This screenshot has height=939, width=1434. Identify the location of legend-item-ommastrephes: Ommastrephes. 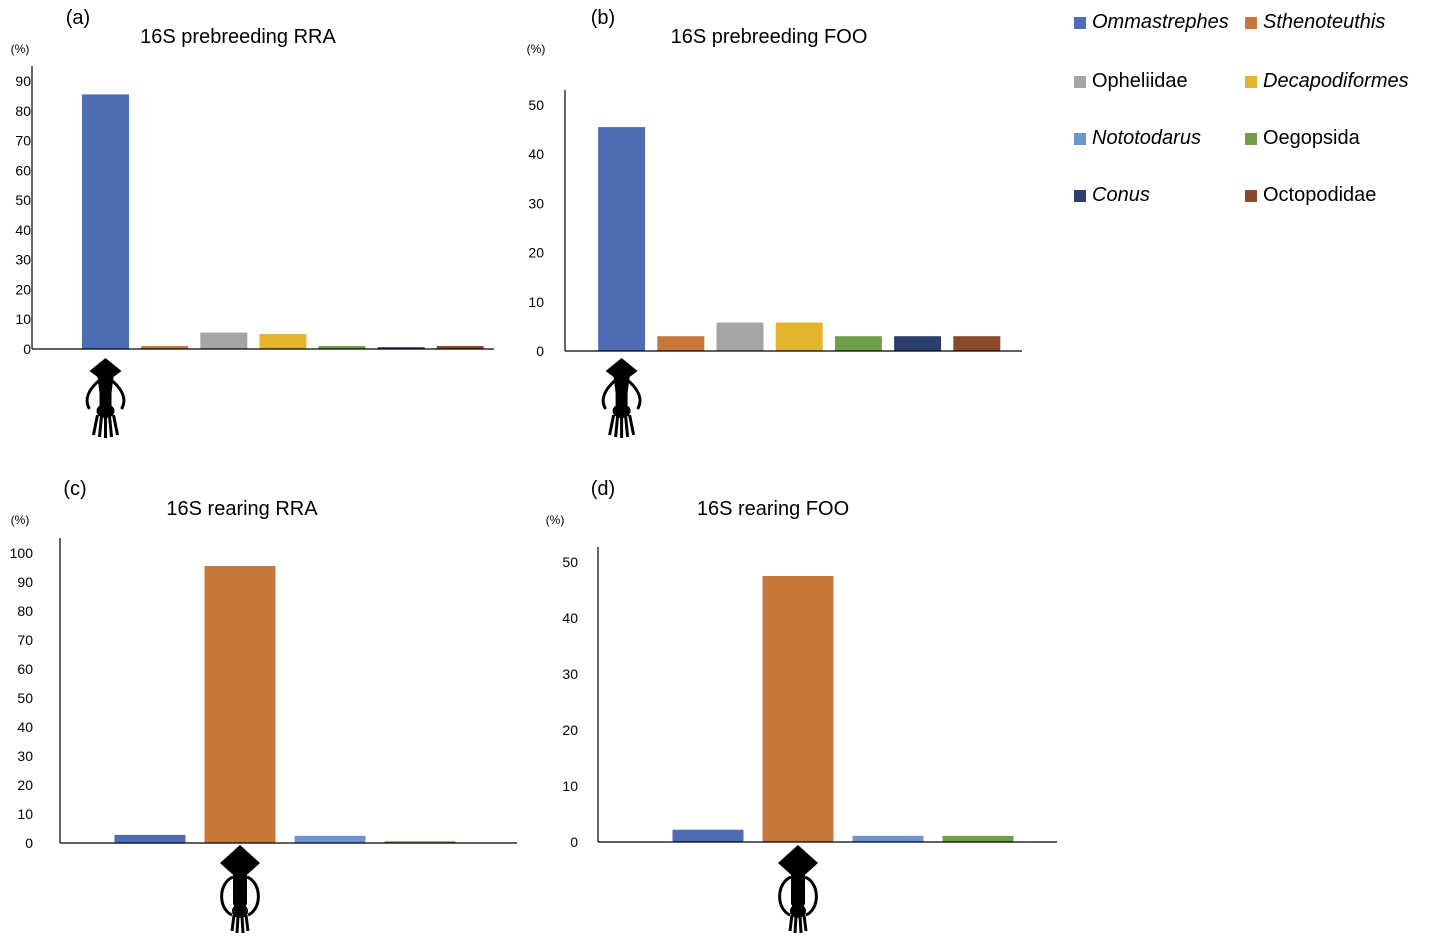
(1151, 22).